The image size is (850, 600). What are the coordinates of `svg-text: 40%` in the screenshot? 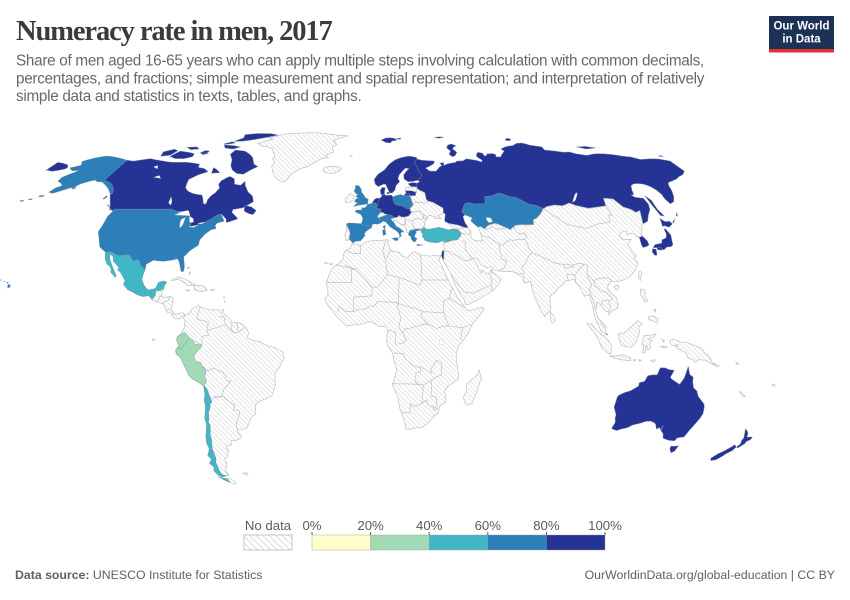 It's located at (429, 525).